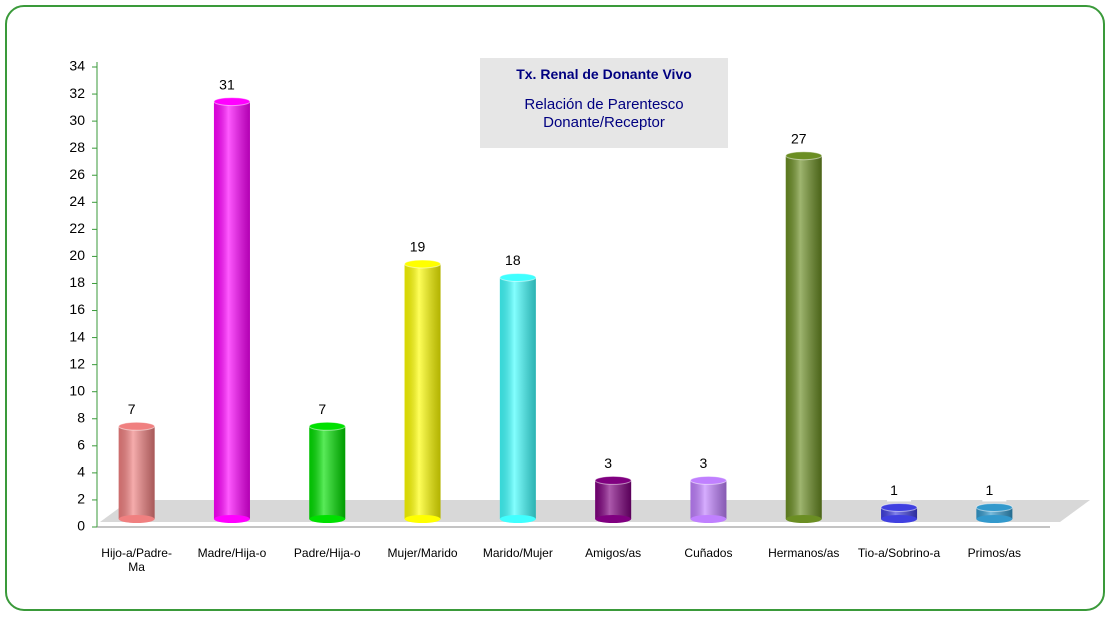 This screenshot has width=1111, height=617. Describe the element at coordinates (804, 553) in the screenshot. I see `x-tick-label: Hermanos/as` at that location.